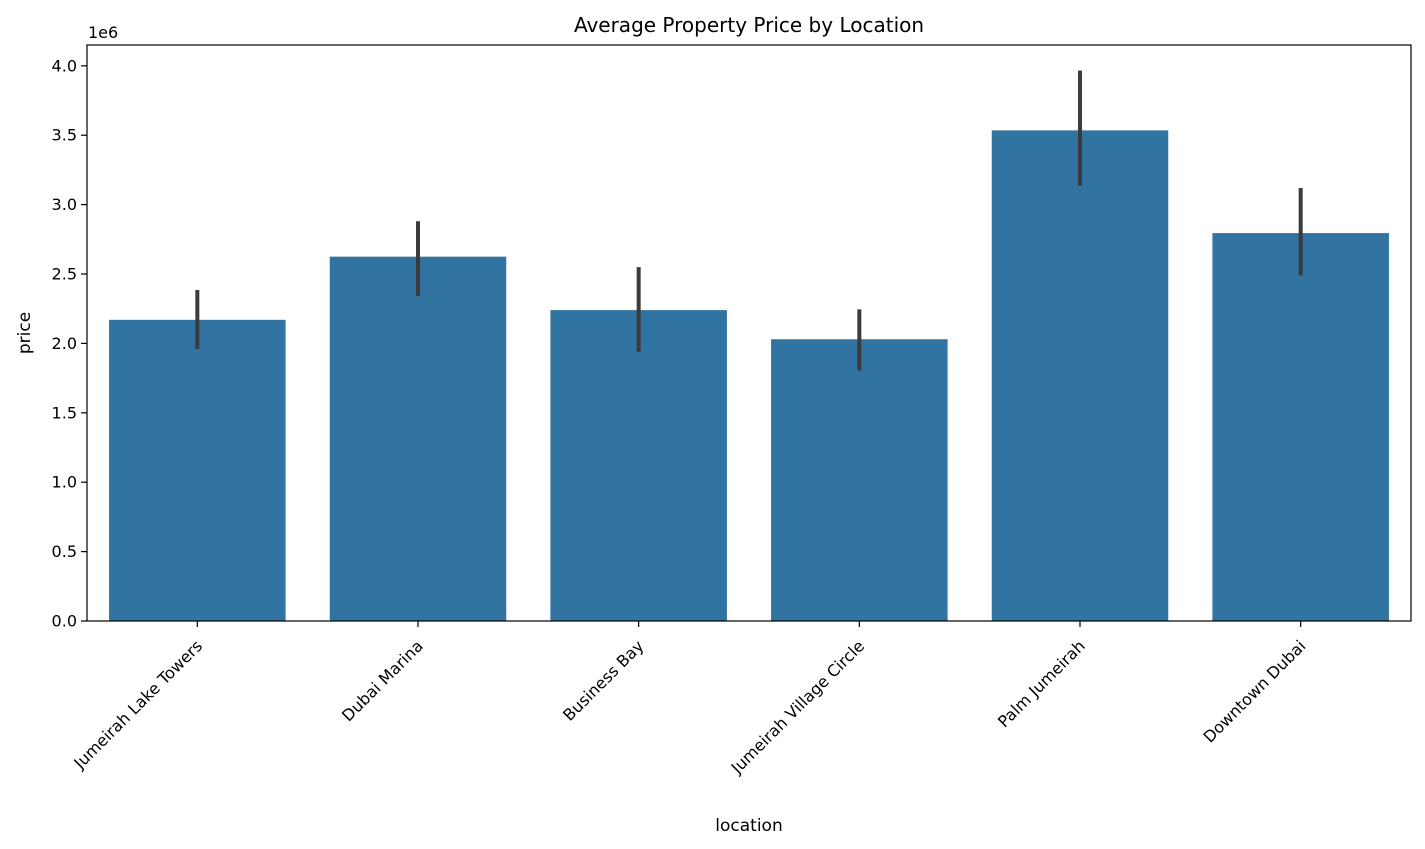 The width and height of the screenshot is (1425, 849). I want to click on y-tick-label: 0.5, so click(64, 551).